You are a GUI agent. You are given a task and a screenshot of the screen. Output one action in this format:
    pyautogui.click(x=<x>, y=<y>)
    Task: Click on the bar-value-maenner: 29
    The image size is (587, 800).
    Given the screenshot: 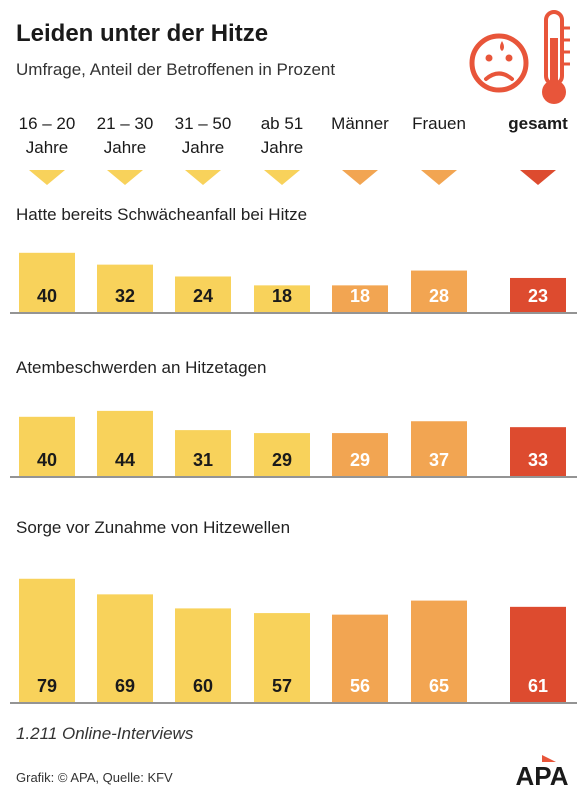 What is the action you would take?
    pyautogui.click(x=360, y=460)
    